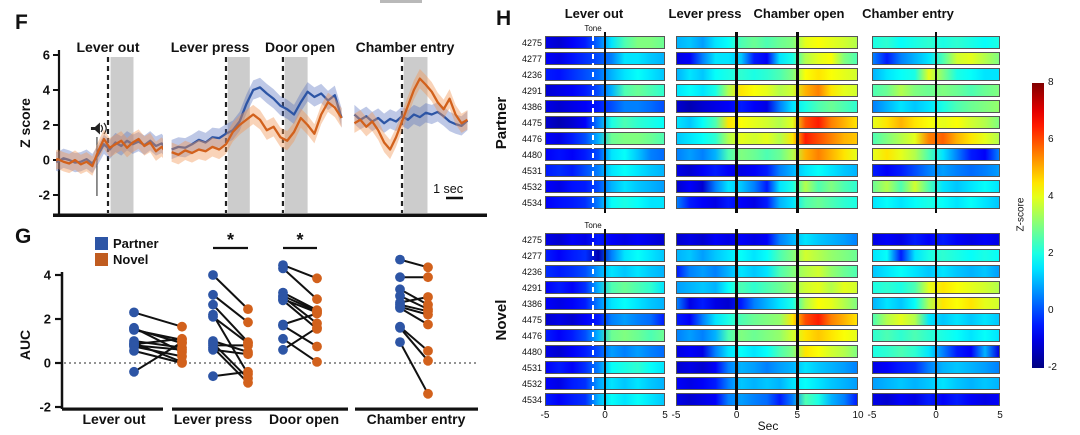  I want to click on f-y-axis-label: Z score, so click(25, 123).